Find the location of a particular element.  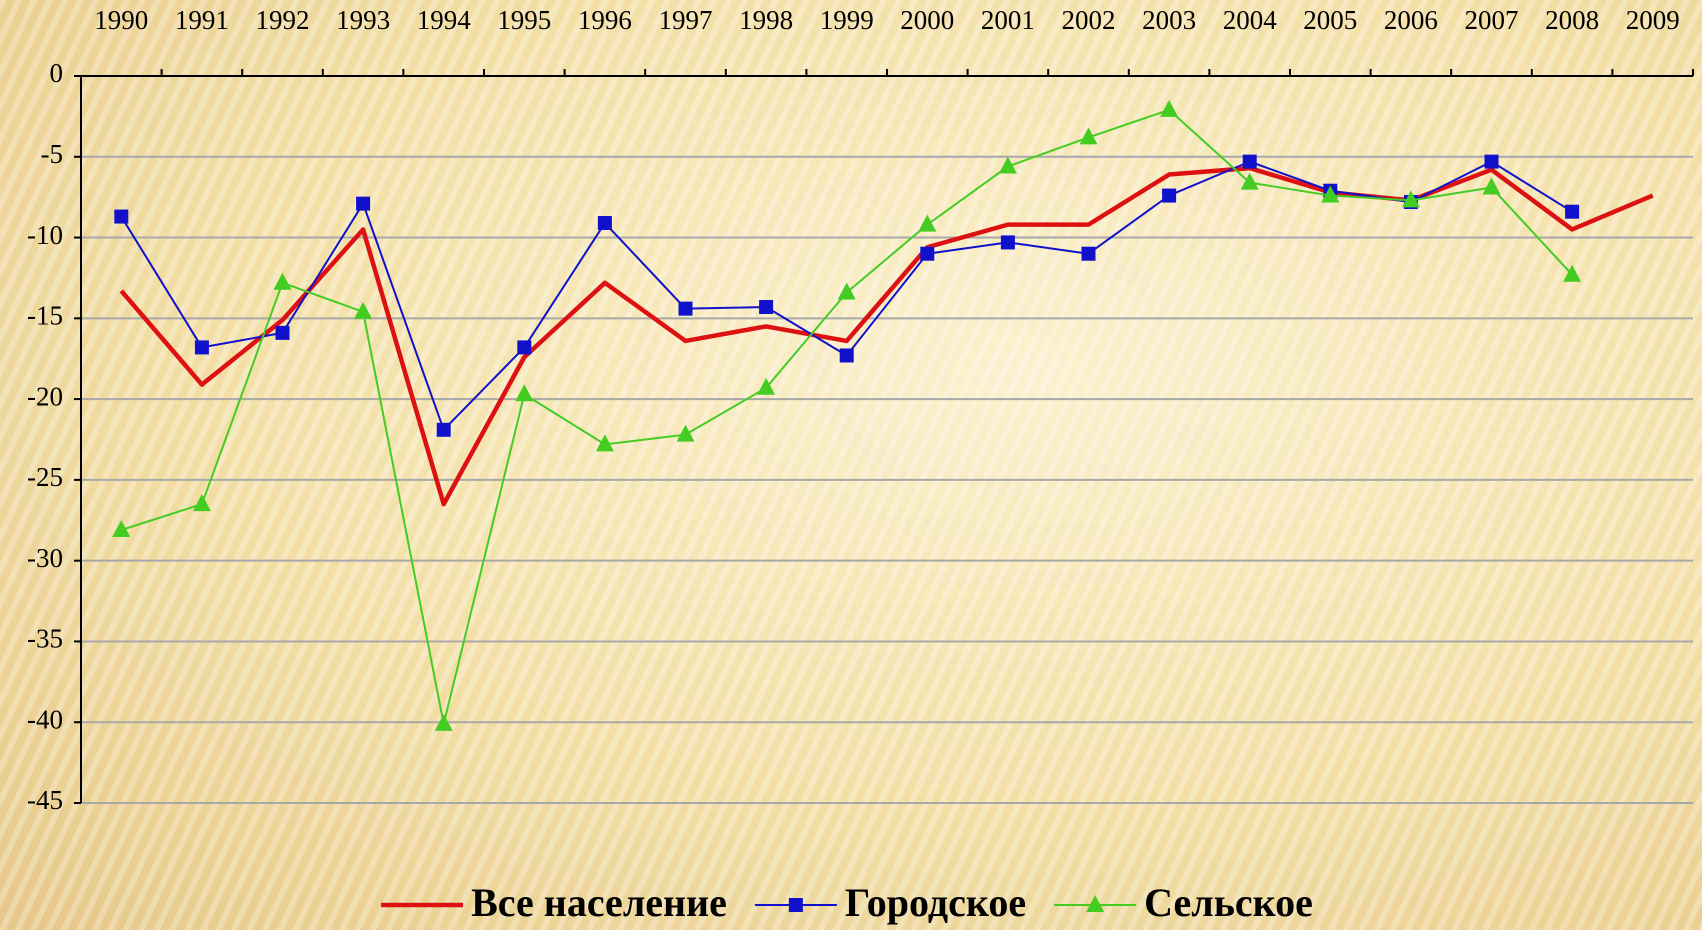

y-tick-label: 0 is located at coordinates (57, 73).